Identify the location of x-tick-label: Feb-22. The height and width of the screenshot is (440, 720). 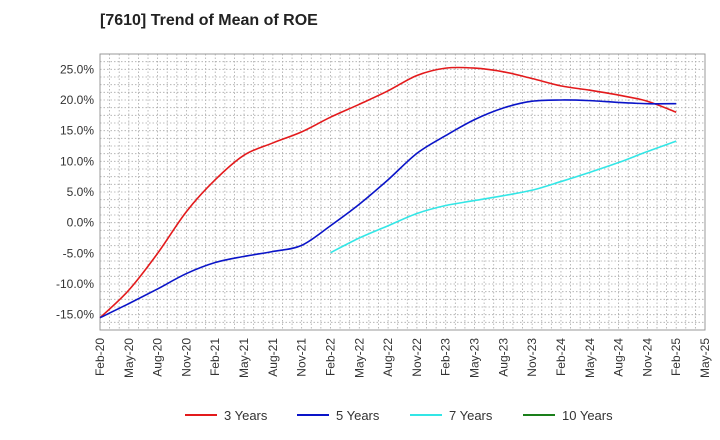
(330, 357).